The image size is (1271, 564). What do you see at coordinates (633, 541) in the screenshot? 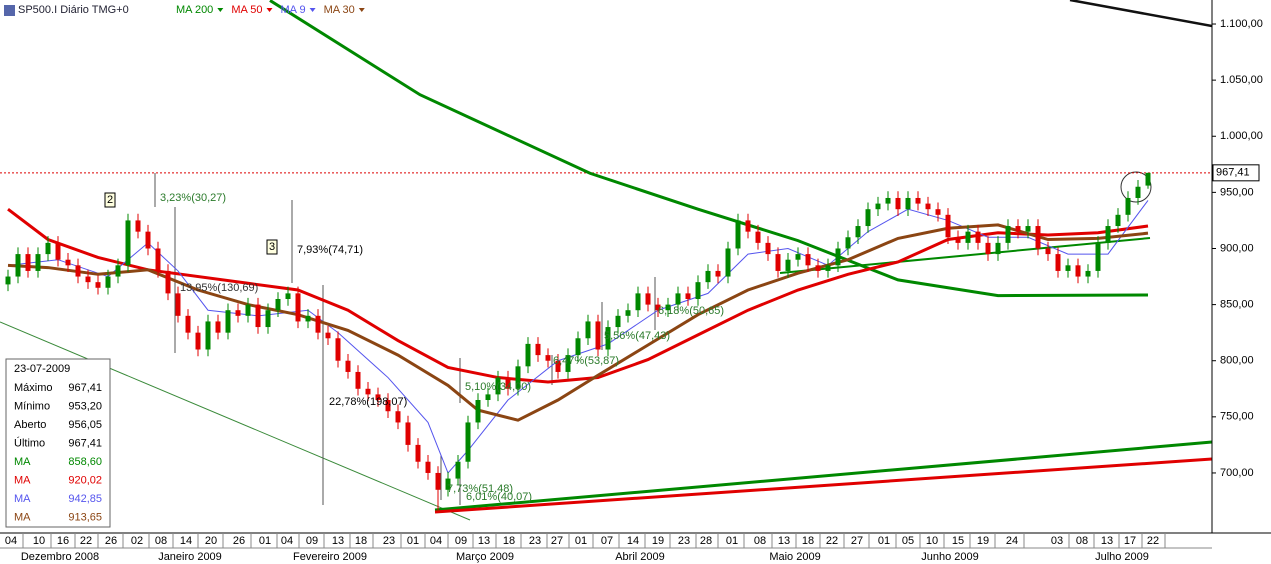
I see `x-tick-label: 14` at bounding box center [633, 541].